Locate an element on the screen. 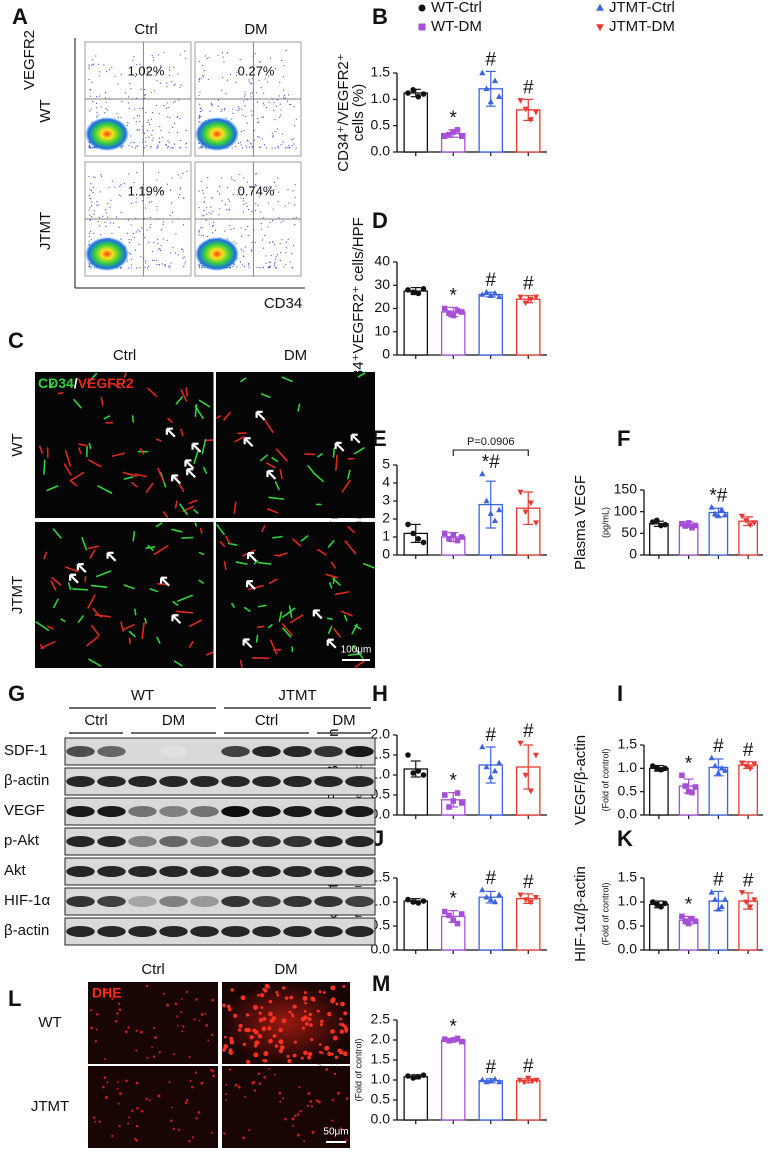 The image size is (776, 1154). panel-letter: L is located at coordinates (14, 998).